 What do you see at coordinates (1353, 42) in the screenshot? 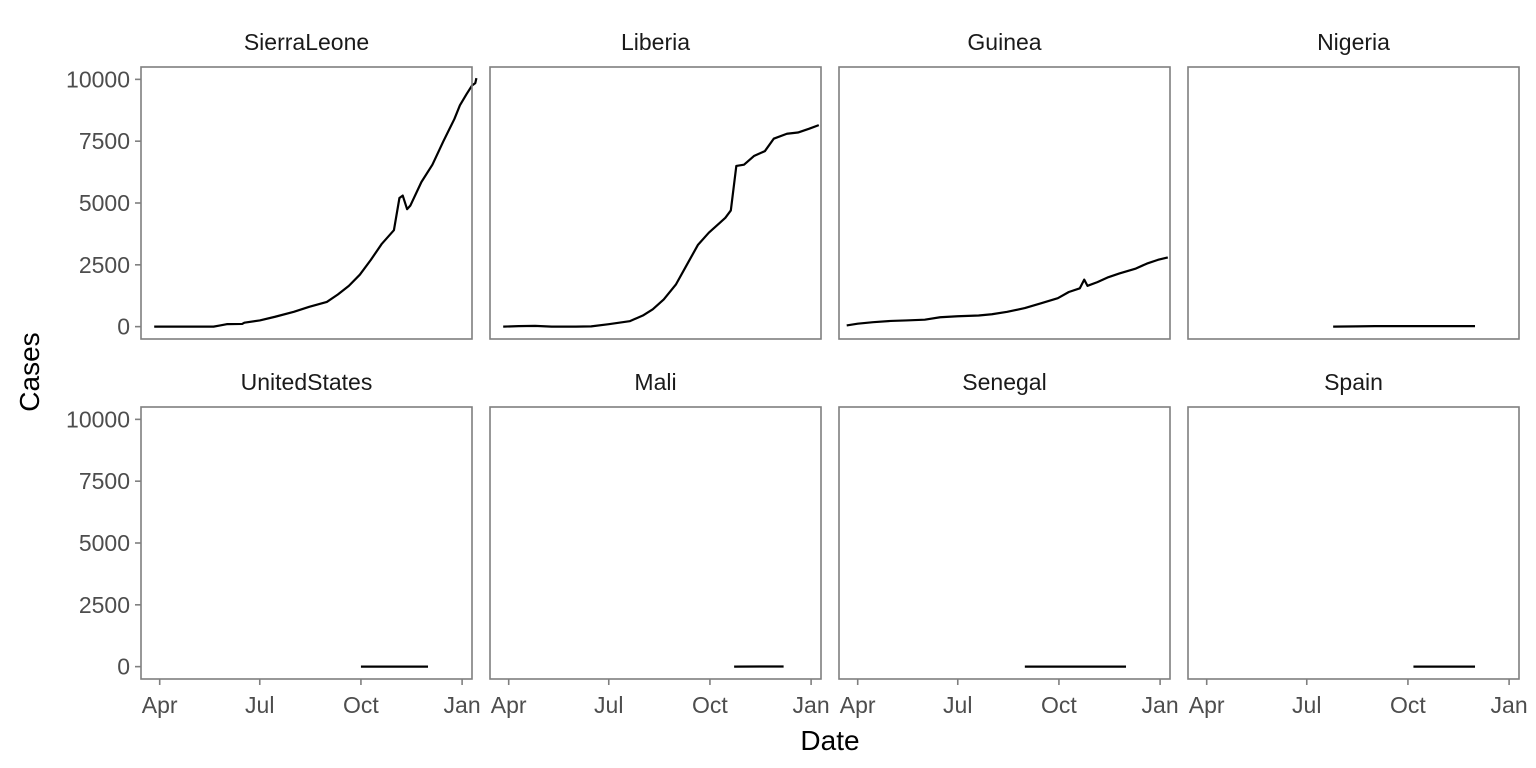
I see `panel-strip-label: Nigeria` at bounding box center [1353, 42].